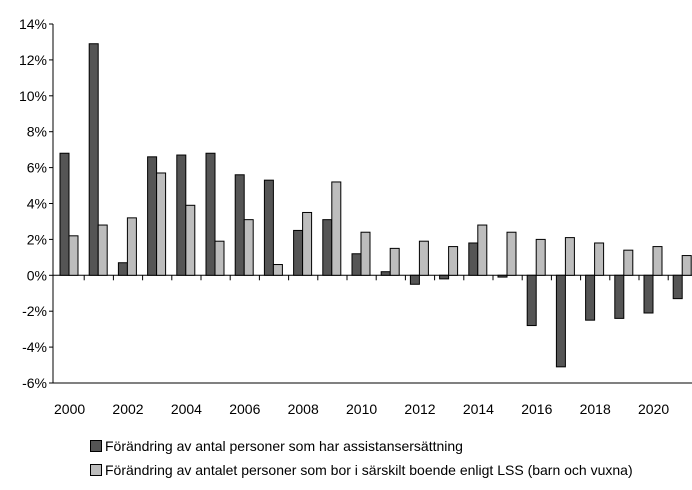 This screenshot has height=490, width=692. Describe the element at coordinates (414, 279) in the screenshot. I see `bar-series-1-2012` at that location.